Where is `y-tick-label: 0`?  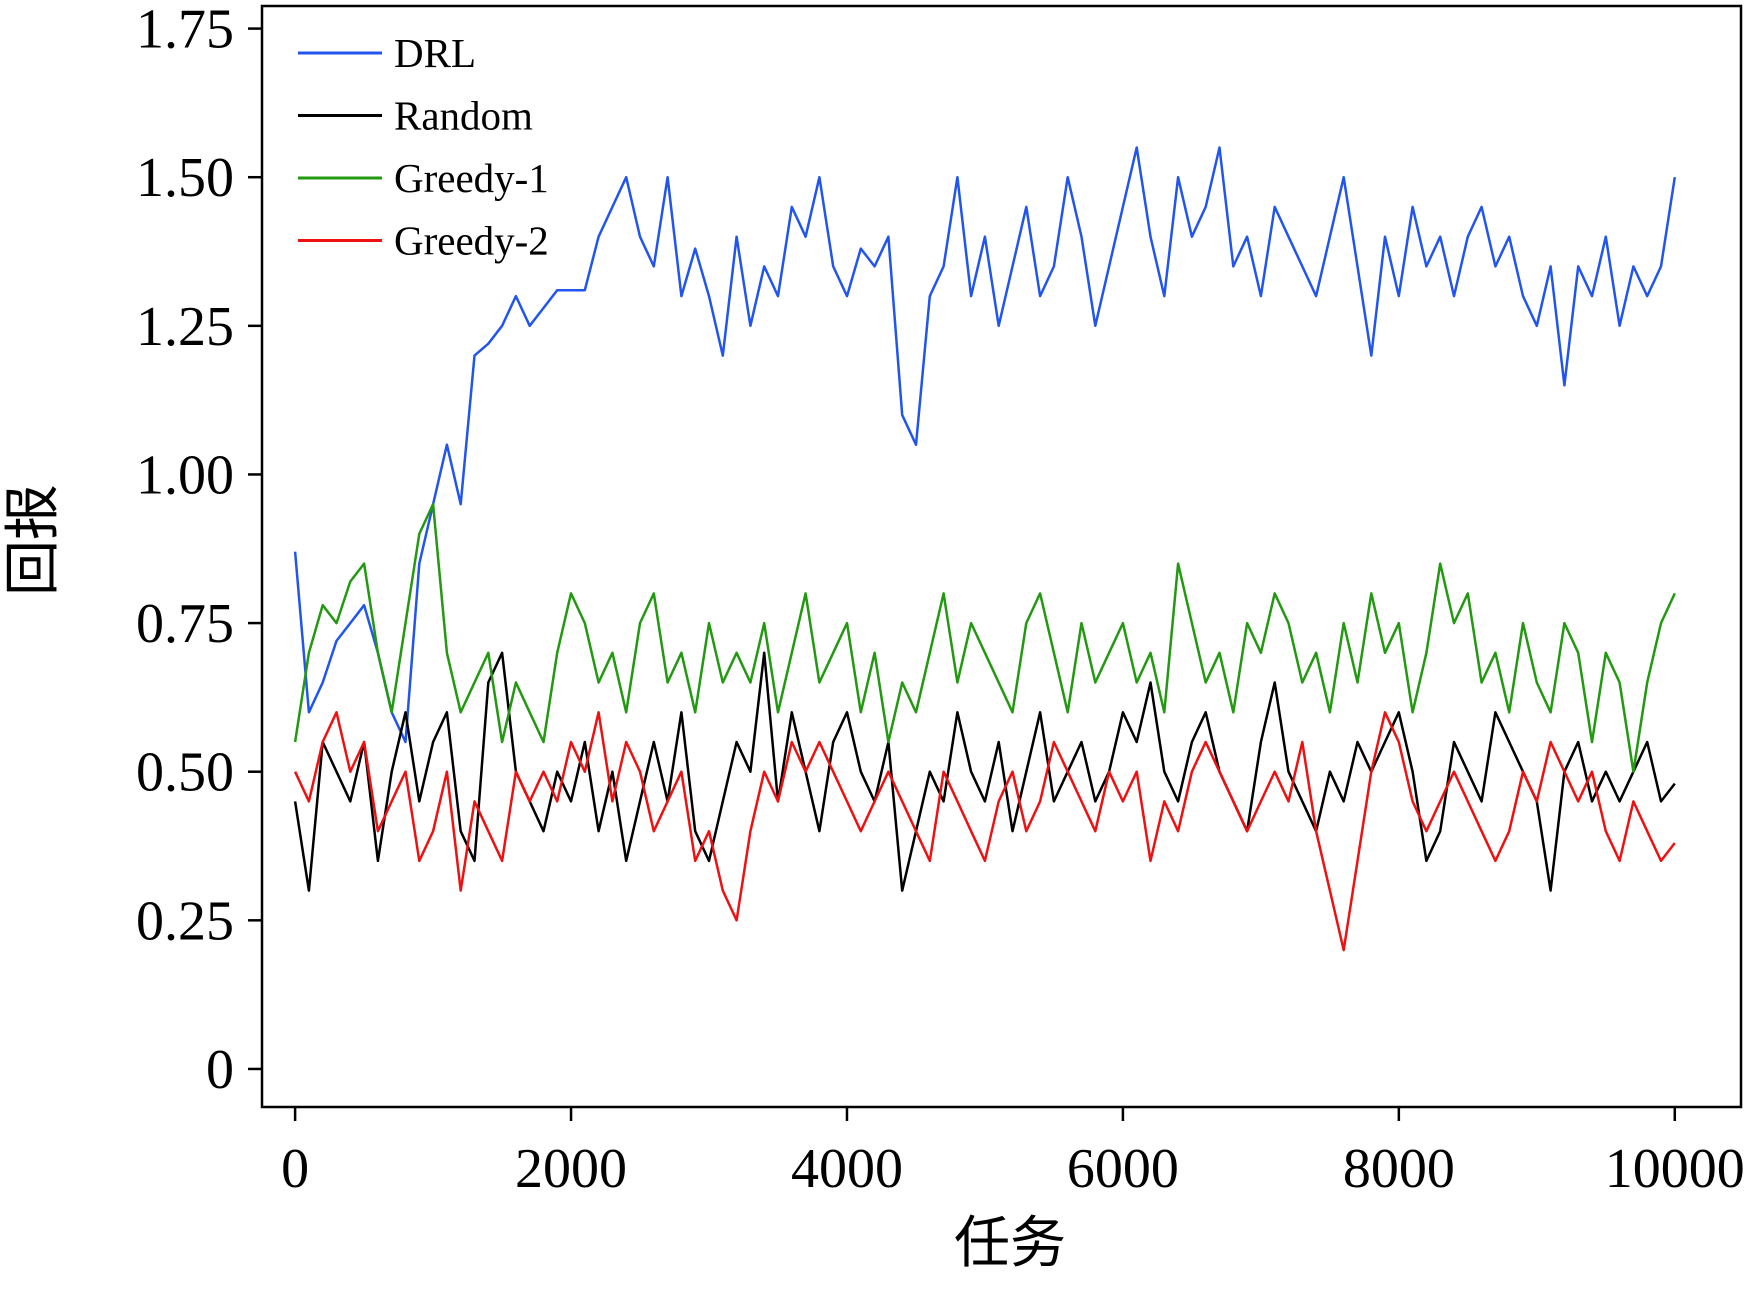 y-tick-label: 0 is located at coordinates (220, 1070).